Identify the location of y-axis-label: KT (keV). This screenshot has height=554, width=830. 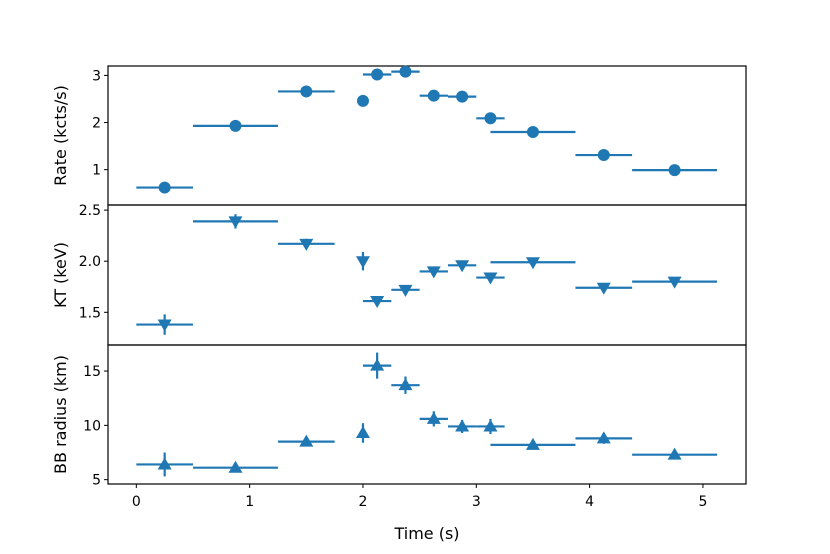
(60, 275).